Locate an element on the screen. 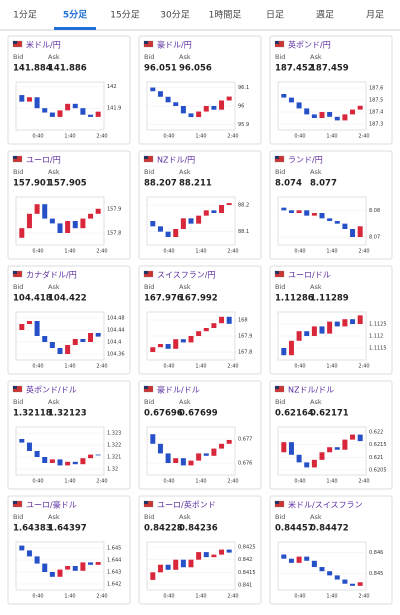 Image resolution: width=400 pixels, height=615 pixels. pair-name: ユーロ/豪ドル is located at coordinates (51, 505).